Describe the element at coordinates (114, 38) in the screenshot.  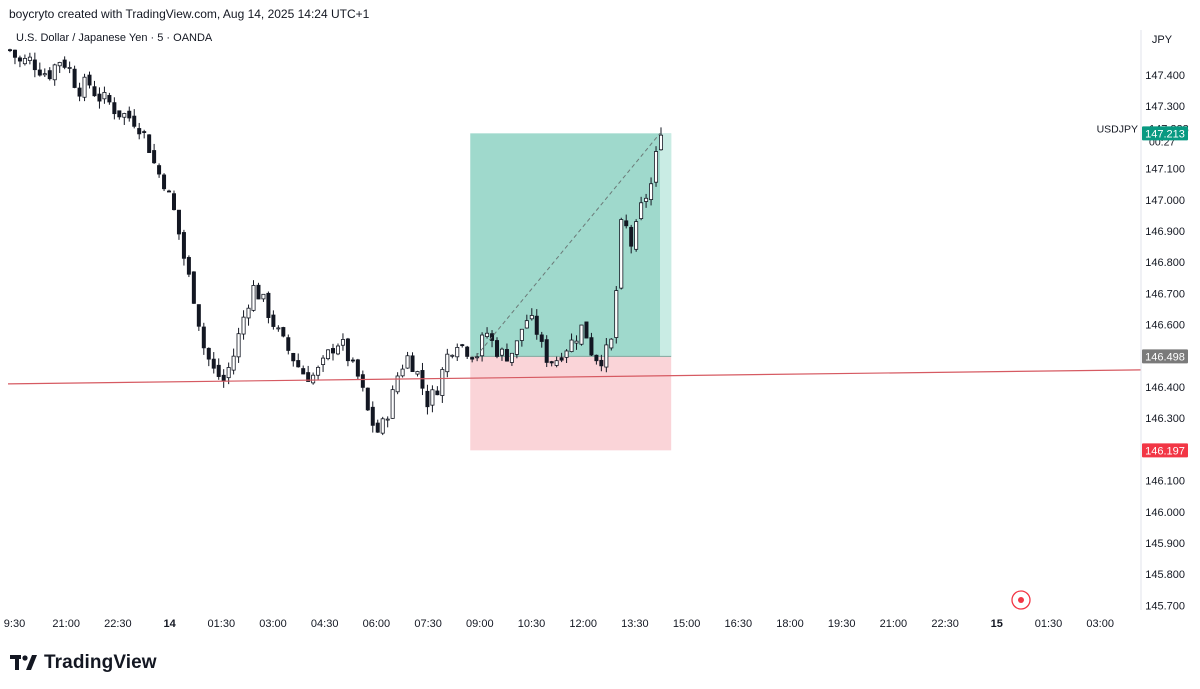
I see `symbol-legend: U.S. Dollar / Japanese Yen · 5 · OANDA` at that location.